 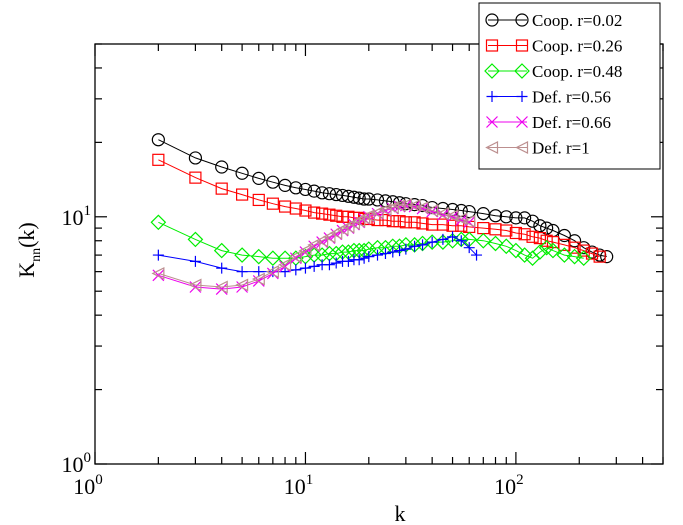 I want to click on x-tick-label: 10², so click(x=509, y=485).